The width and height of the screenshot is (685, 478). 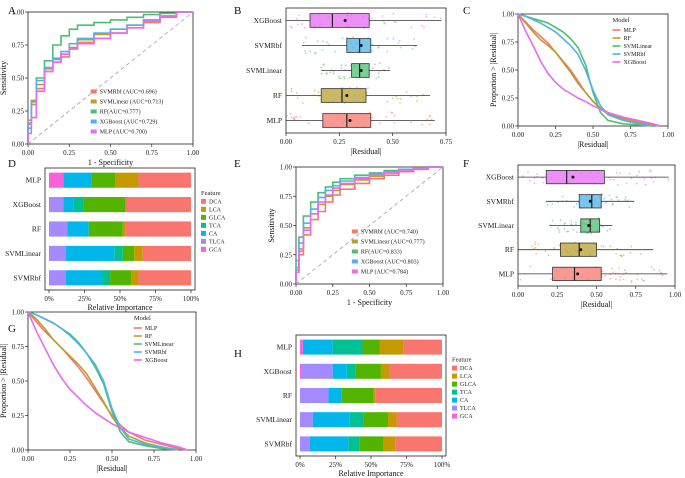 I want to click on category-label-mlp-F: MLP, so click(x=506, y=273).